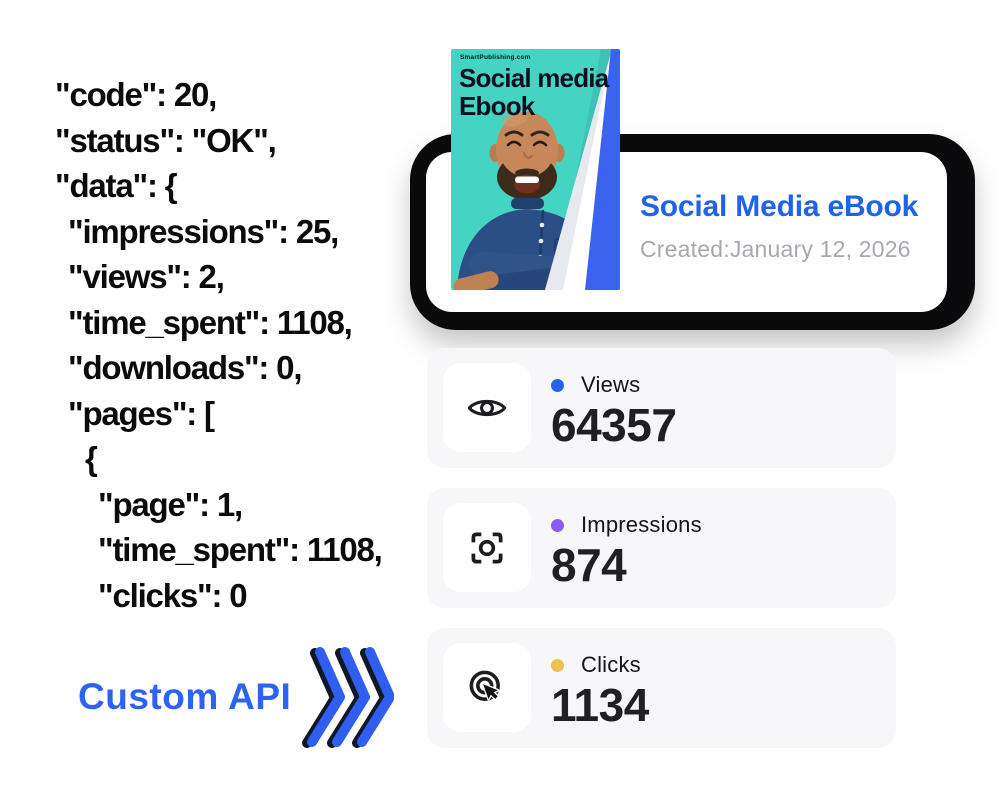  Describe the element at coordinates (170, 504) in the screenshot. I see `json-line: "page": 1,` at that location.